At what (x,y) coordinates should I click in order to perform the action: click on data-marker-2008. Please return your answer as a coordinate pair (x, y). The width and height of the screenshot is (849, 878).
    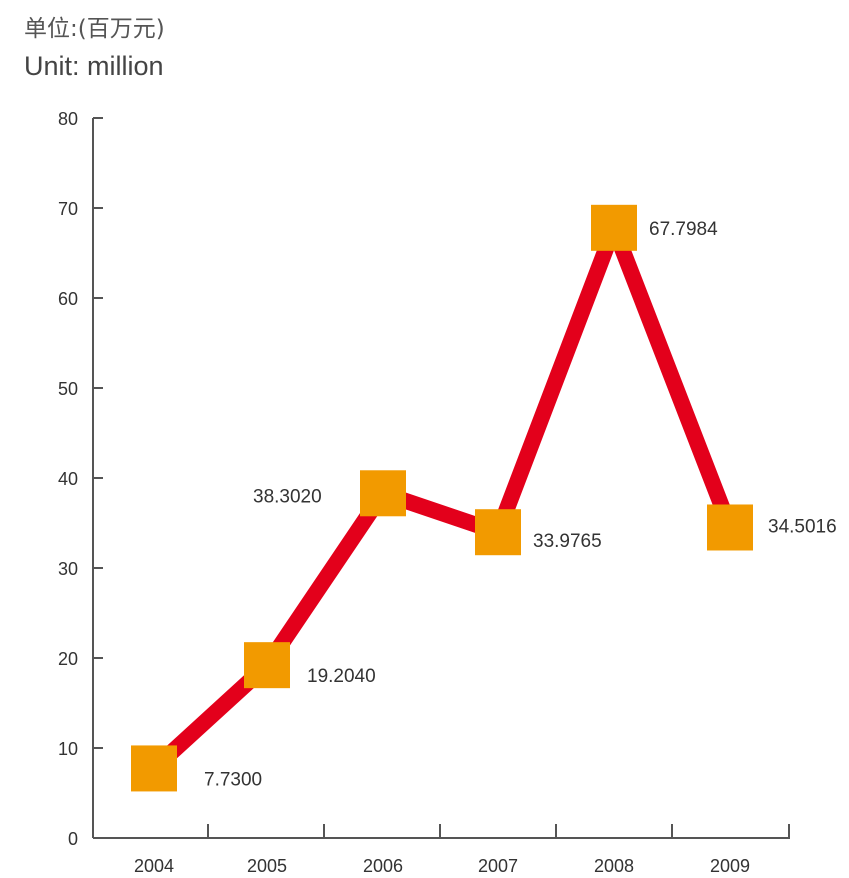
    Looking at the image, I should click on (614, 227).